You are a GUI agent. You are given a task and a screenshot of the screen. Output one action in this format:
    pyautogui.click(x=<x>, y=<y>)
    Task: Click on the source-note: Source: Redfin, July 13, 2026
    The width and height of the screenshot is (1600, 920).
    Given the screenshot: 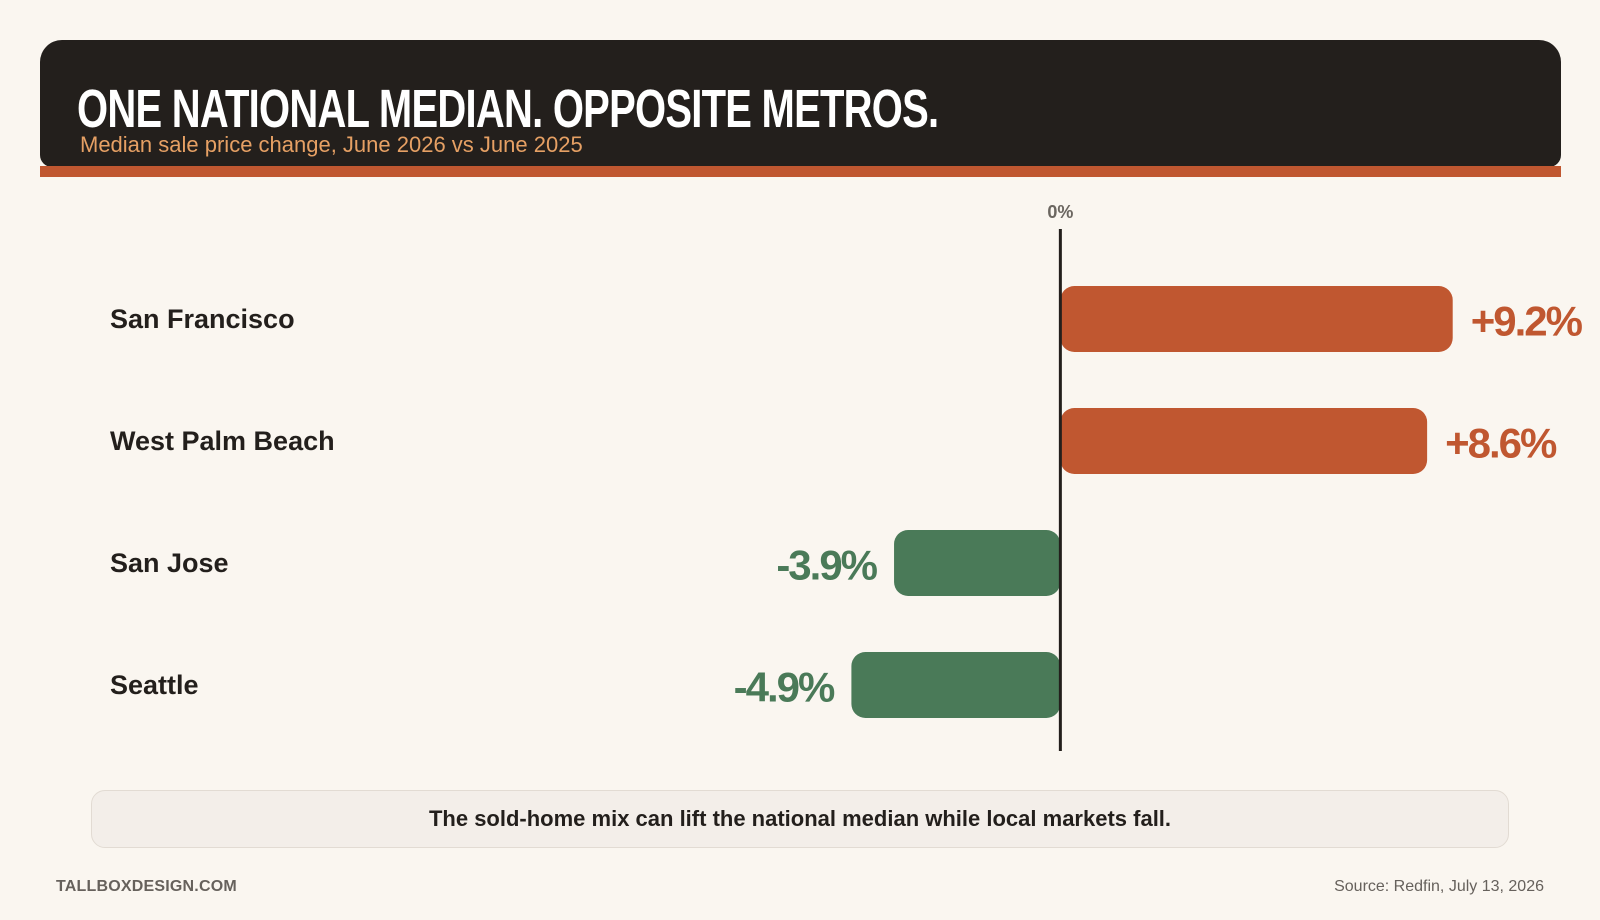 What is the action you would take?
    pyautogui.click(x=1439, y=886)
    